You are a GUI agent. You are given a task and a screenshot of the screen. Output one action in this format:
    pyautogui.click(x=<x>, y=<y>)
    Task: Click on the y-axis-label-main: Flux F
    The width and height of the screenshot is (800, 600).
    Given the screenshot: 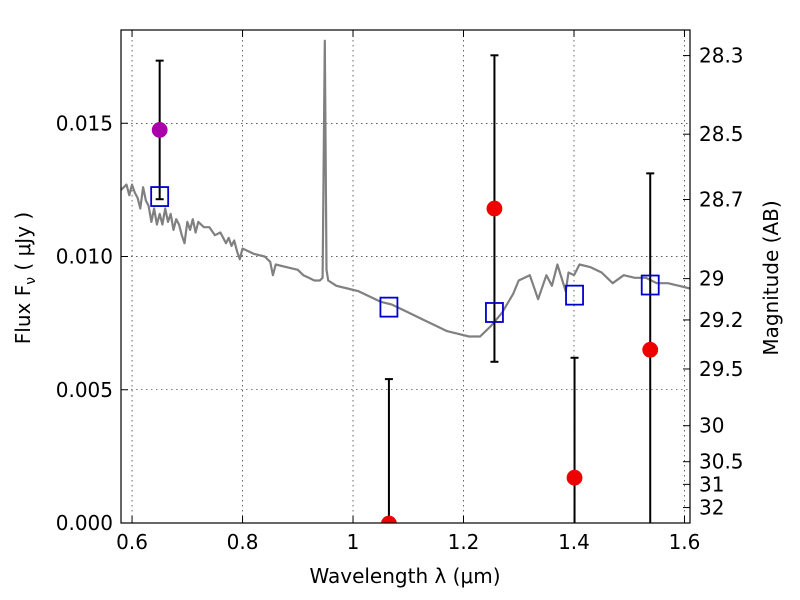 What is the action you would take?
    pyautogui.click(x=23, y=314)
    